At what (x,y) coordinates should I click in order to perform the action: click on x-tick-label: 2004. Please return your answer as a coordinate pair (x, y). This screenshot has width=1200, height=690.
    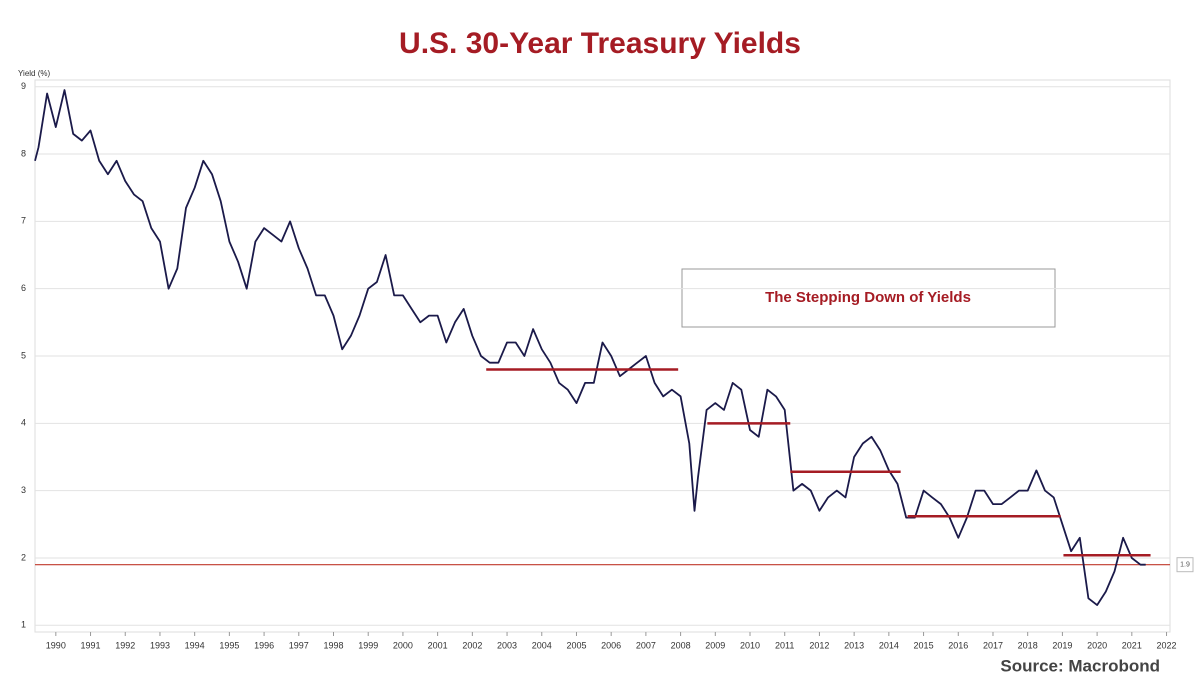
    Looking at the image, I should click on (542, 645).